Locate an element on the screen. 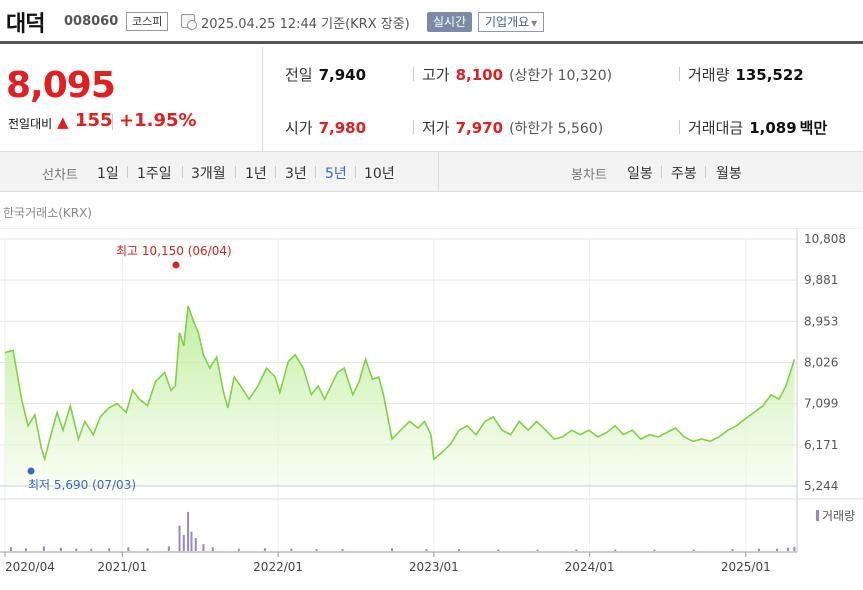  y-tick-label: 8,953 is located at coordinates (821, 321).